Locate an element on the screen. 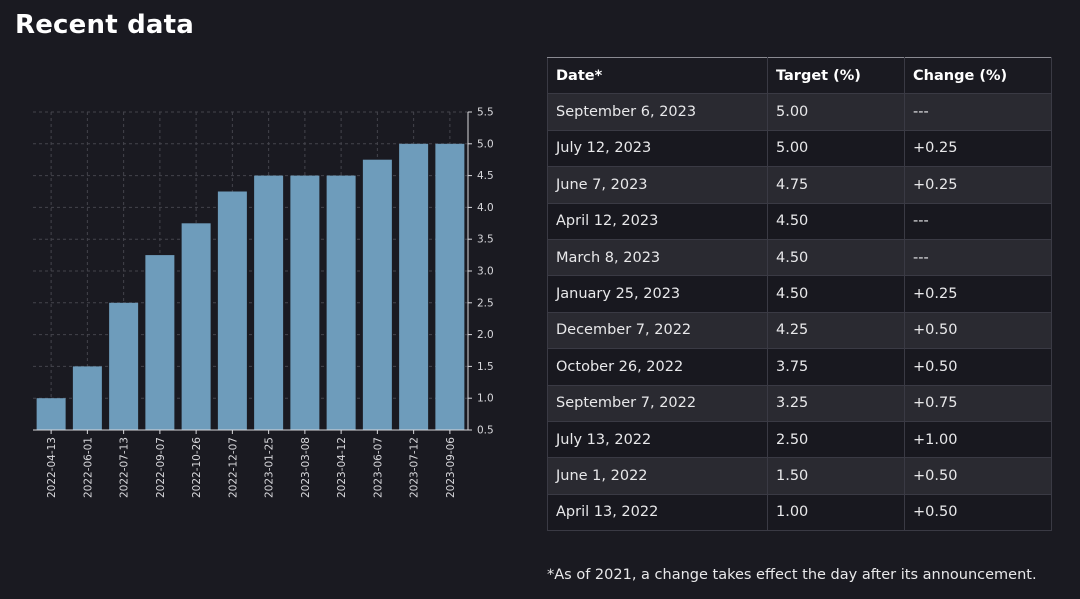 This screenshot has width=1080, height=599. header-date: Date* is located at coordinates (657, 75).